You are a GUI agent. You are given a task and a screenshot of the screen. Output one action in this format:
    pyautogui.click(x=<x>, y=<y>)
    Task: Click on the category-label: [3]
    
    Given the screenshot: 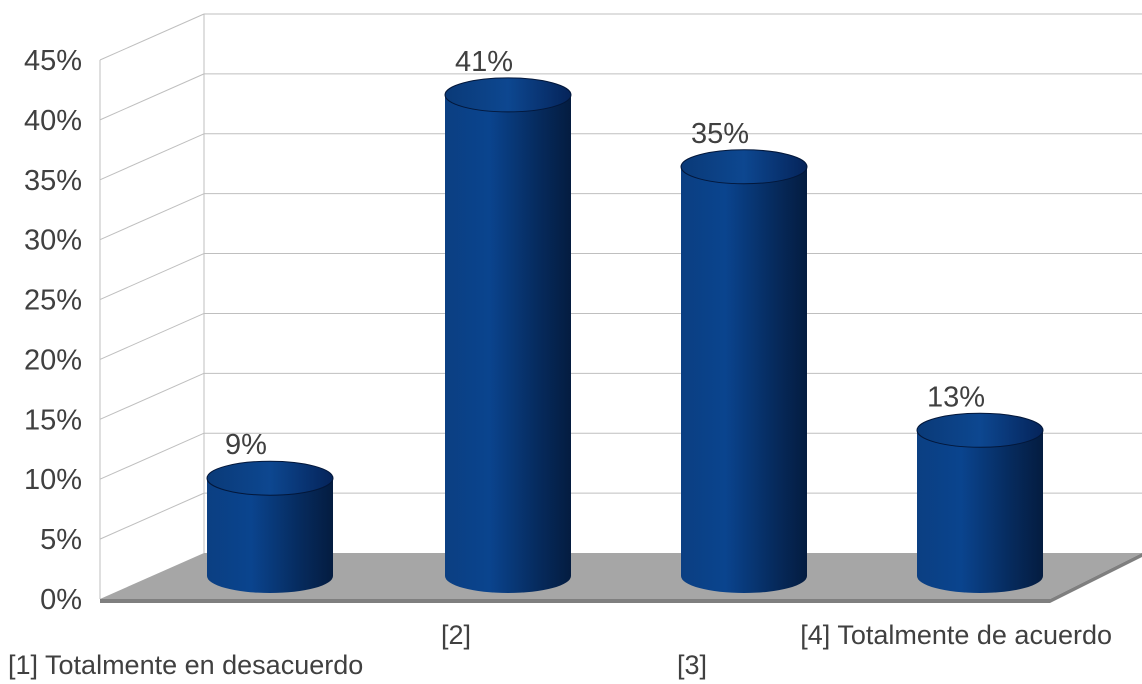 What is the action you would take?
    pyautogui.click(x=692, y=665)
    